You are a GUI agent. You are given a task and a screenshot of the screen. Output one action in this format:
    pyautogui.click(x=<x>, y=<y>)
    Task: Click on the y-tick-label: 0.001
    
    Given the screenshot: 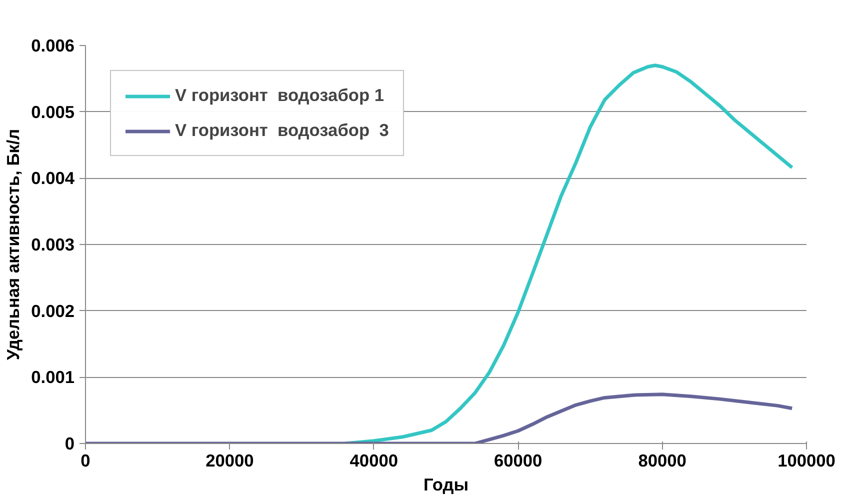 What is the action you would take?
    pyautogui.click(x=53, y=377)
    